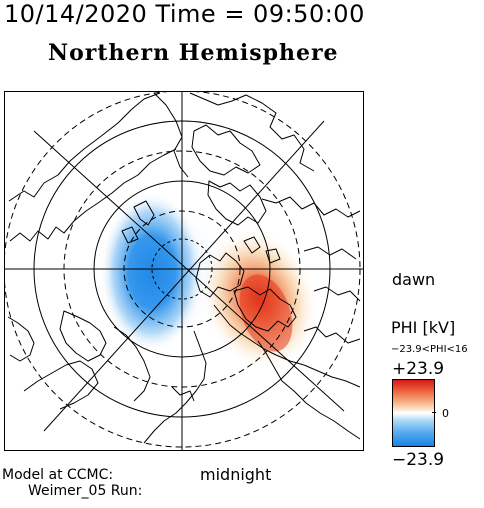 This screenshot has width=484, height=508. I want to click on colorbar-min-label: −23.9, so click(418, 460).